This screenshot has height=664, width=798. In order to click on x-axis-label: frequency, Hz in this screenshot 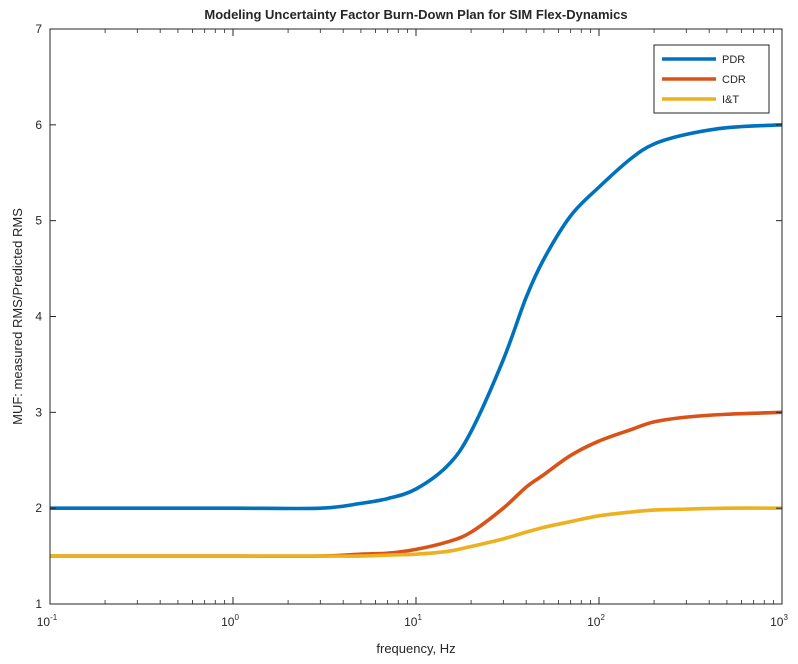, I will do `click(415, 648)`.